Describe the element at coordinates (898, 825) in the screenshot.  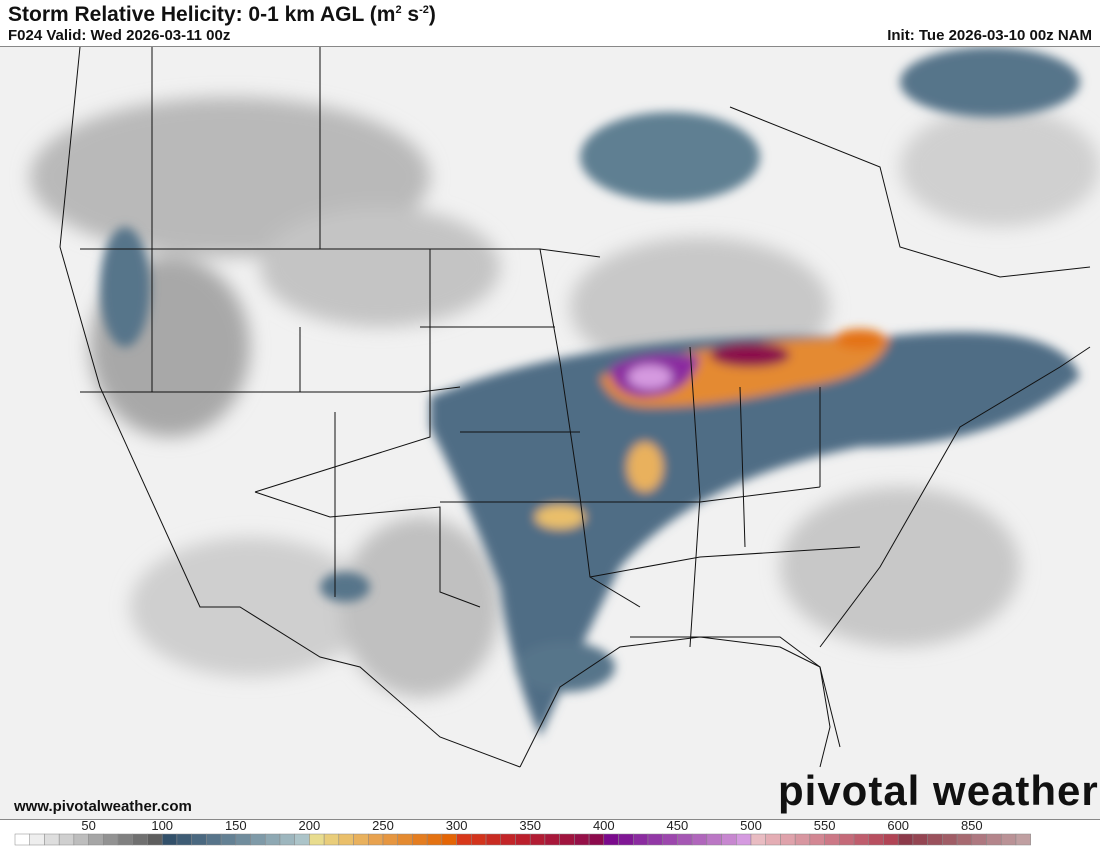
I see `colorbar-label: 600` at that location.